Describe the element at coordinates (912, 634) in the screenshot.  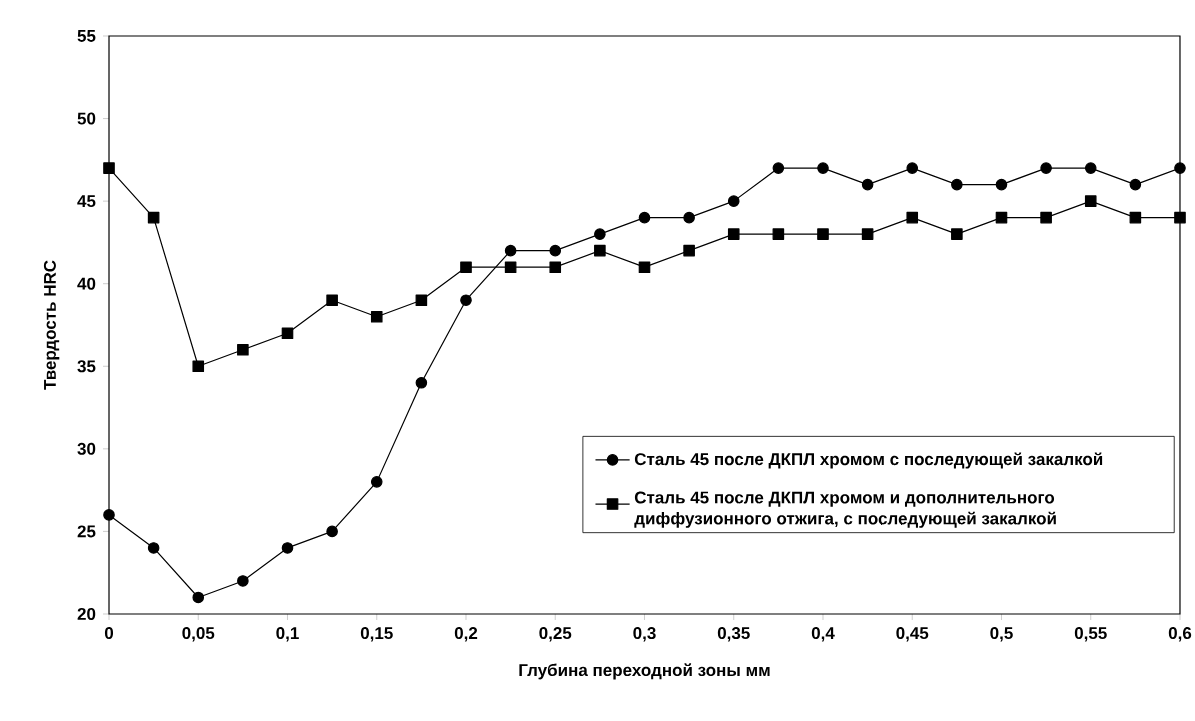
I see `x-tick-label: 0,45` at that location.